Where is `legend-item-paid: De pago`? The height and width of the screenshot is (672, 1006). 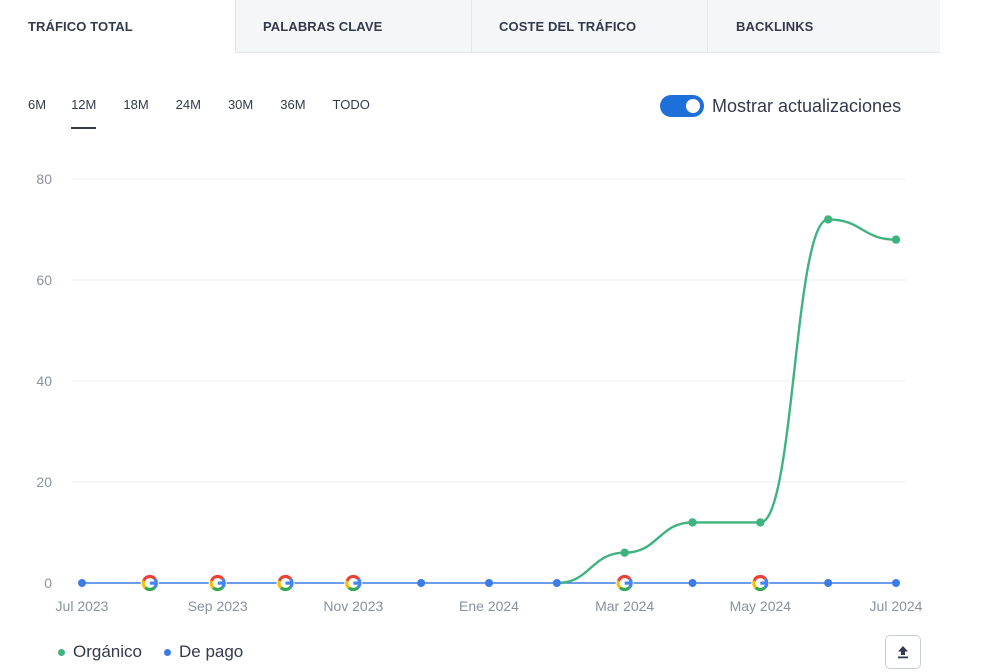 legend-item-paid: De pago is located at coordinates (203, 652).